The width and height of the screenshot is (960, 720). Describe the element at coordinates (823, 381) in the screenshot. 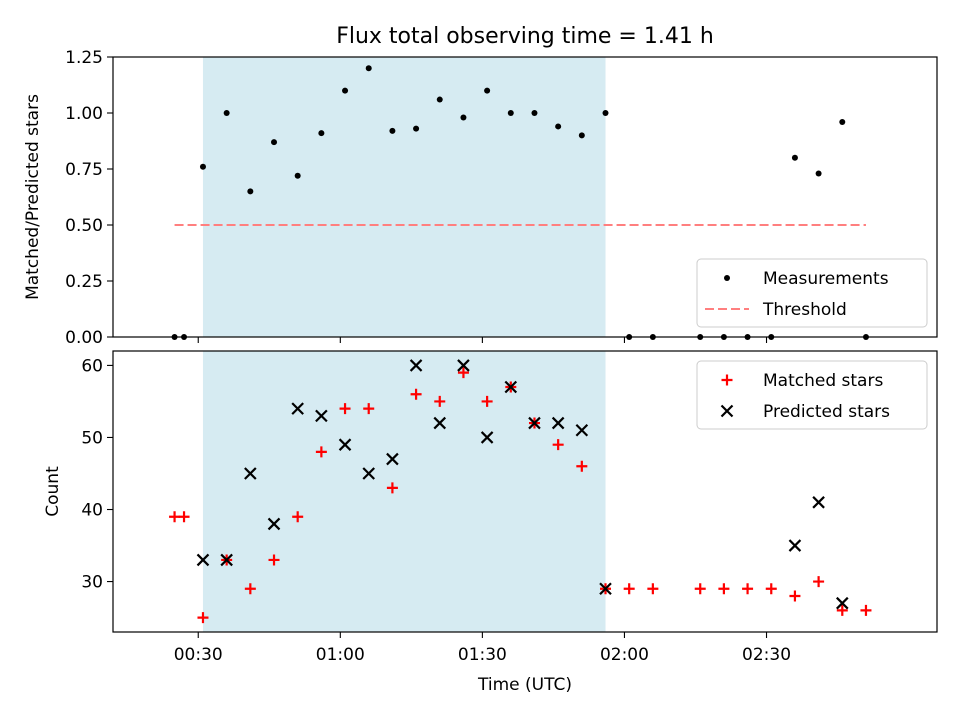

I see `legend-label: Matched stars` at that location.